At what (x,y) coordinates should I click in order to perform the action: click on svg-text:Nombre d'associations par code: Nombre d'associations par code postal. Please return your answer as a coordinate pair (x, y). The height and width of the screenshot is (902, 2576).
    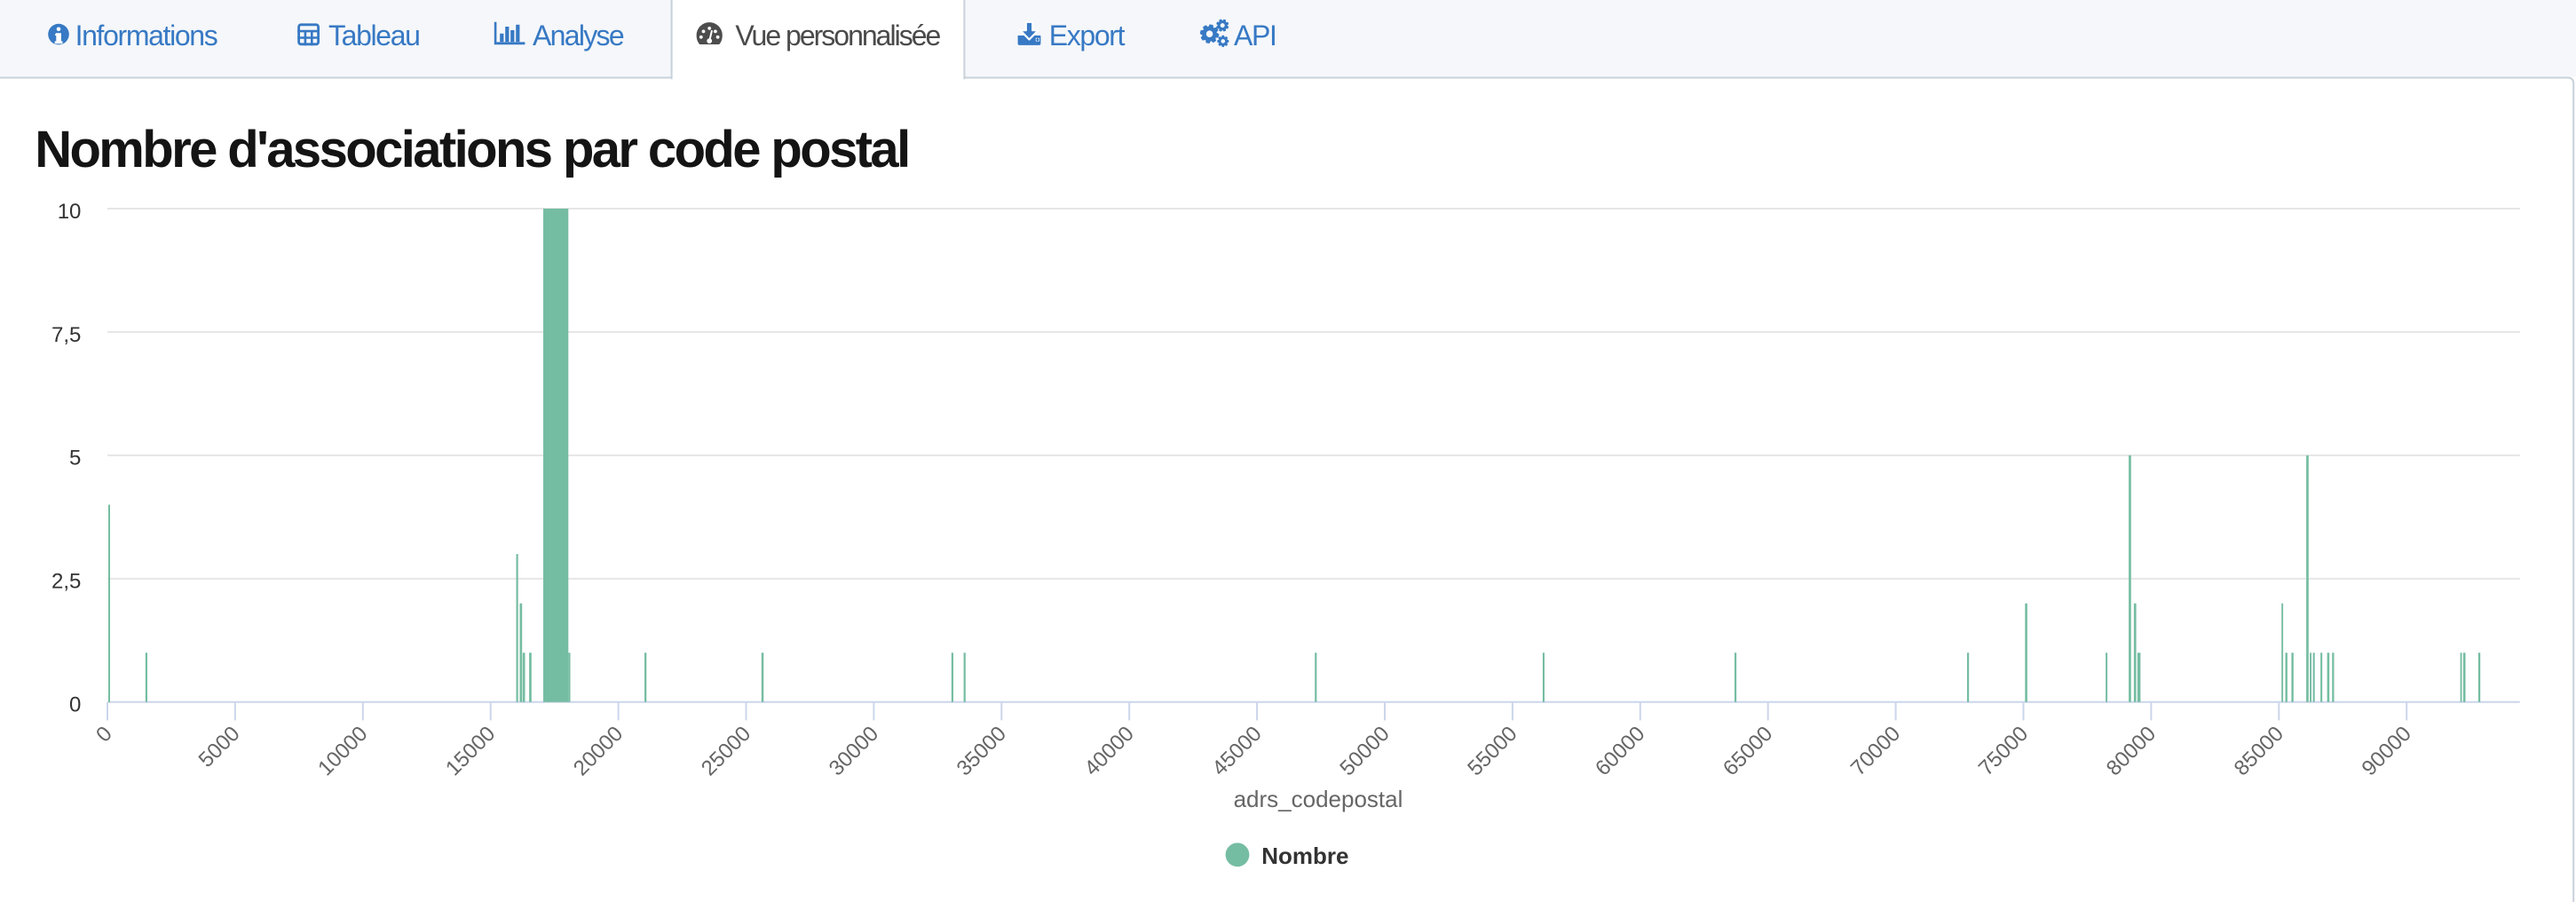
    Looking at the image, I should click on (471, 149).